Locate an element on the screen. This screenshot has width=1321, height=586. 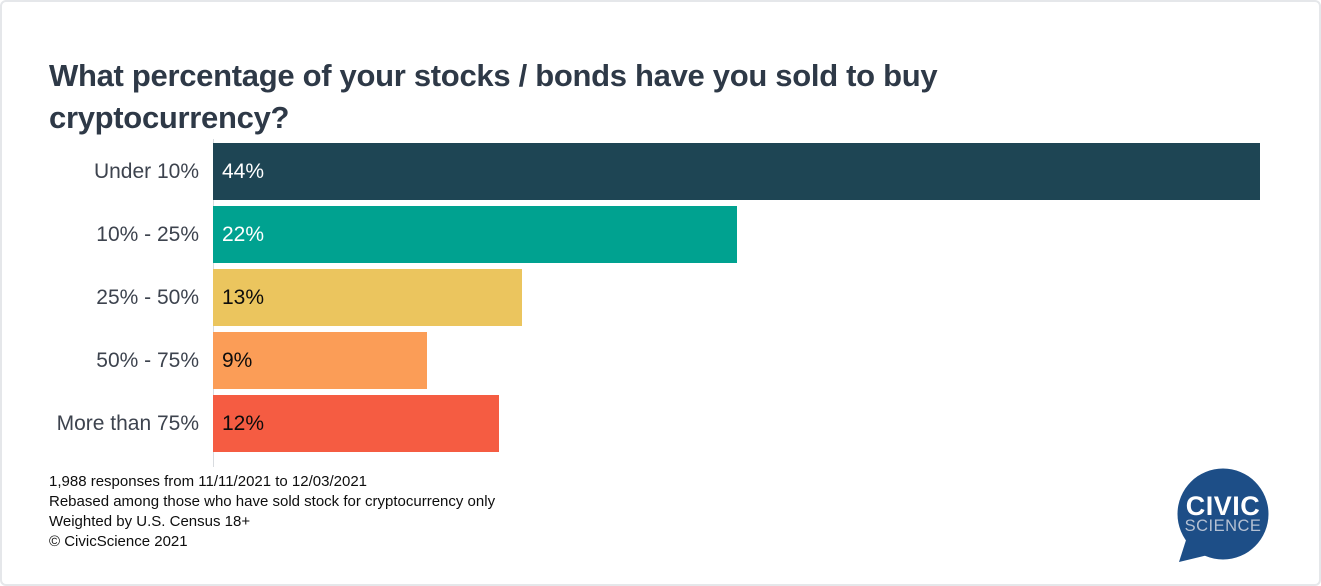
value-label: 12% is located at coordinates (243, 423).